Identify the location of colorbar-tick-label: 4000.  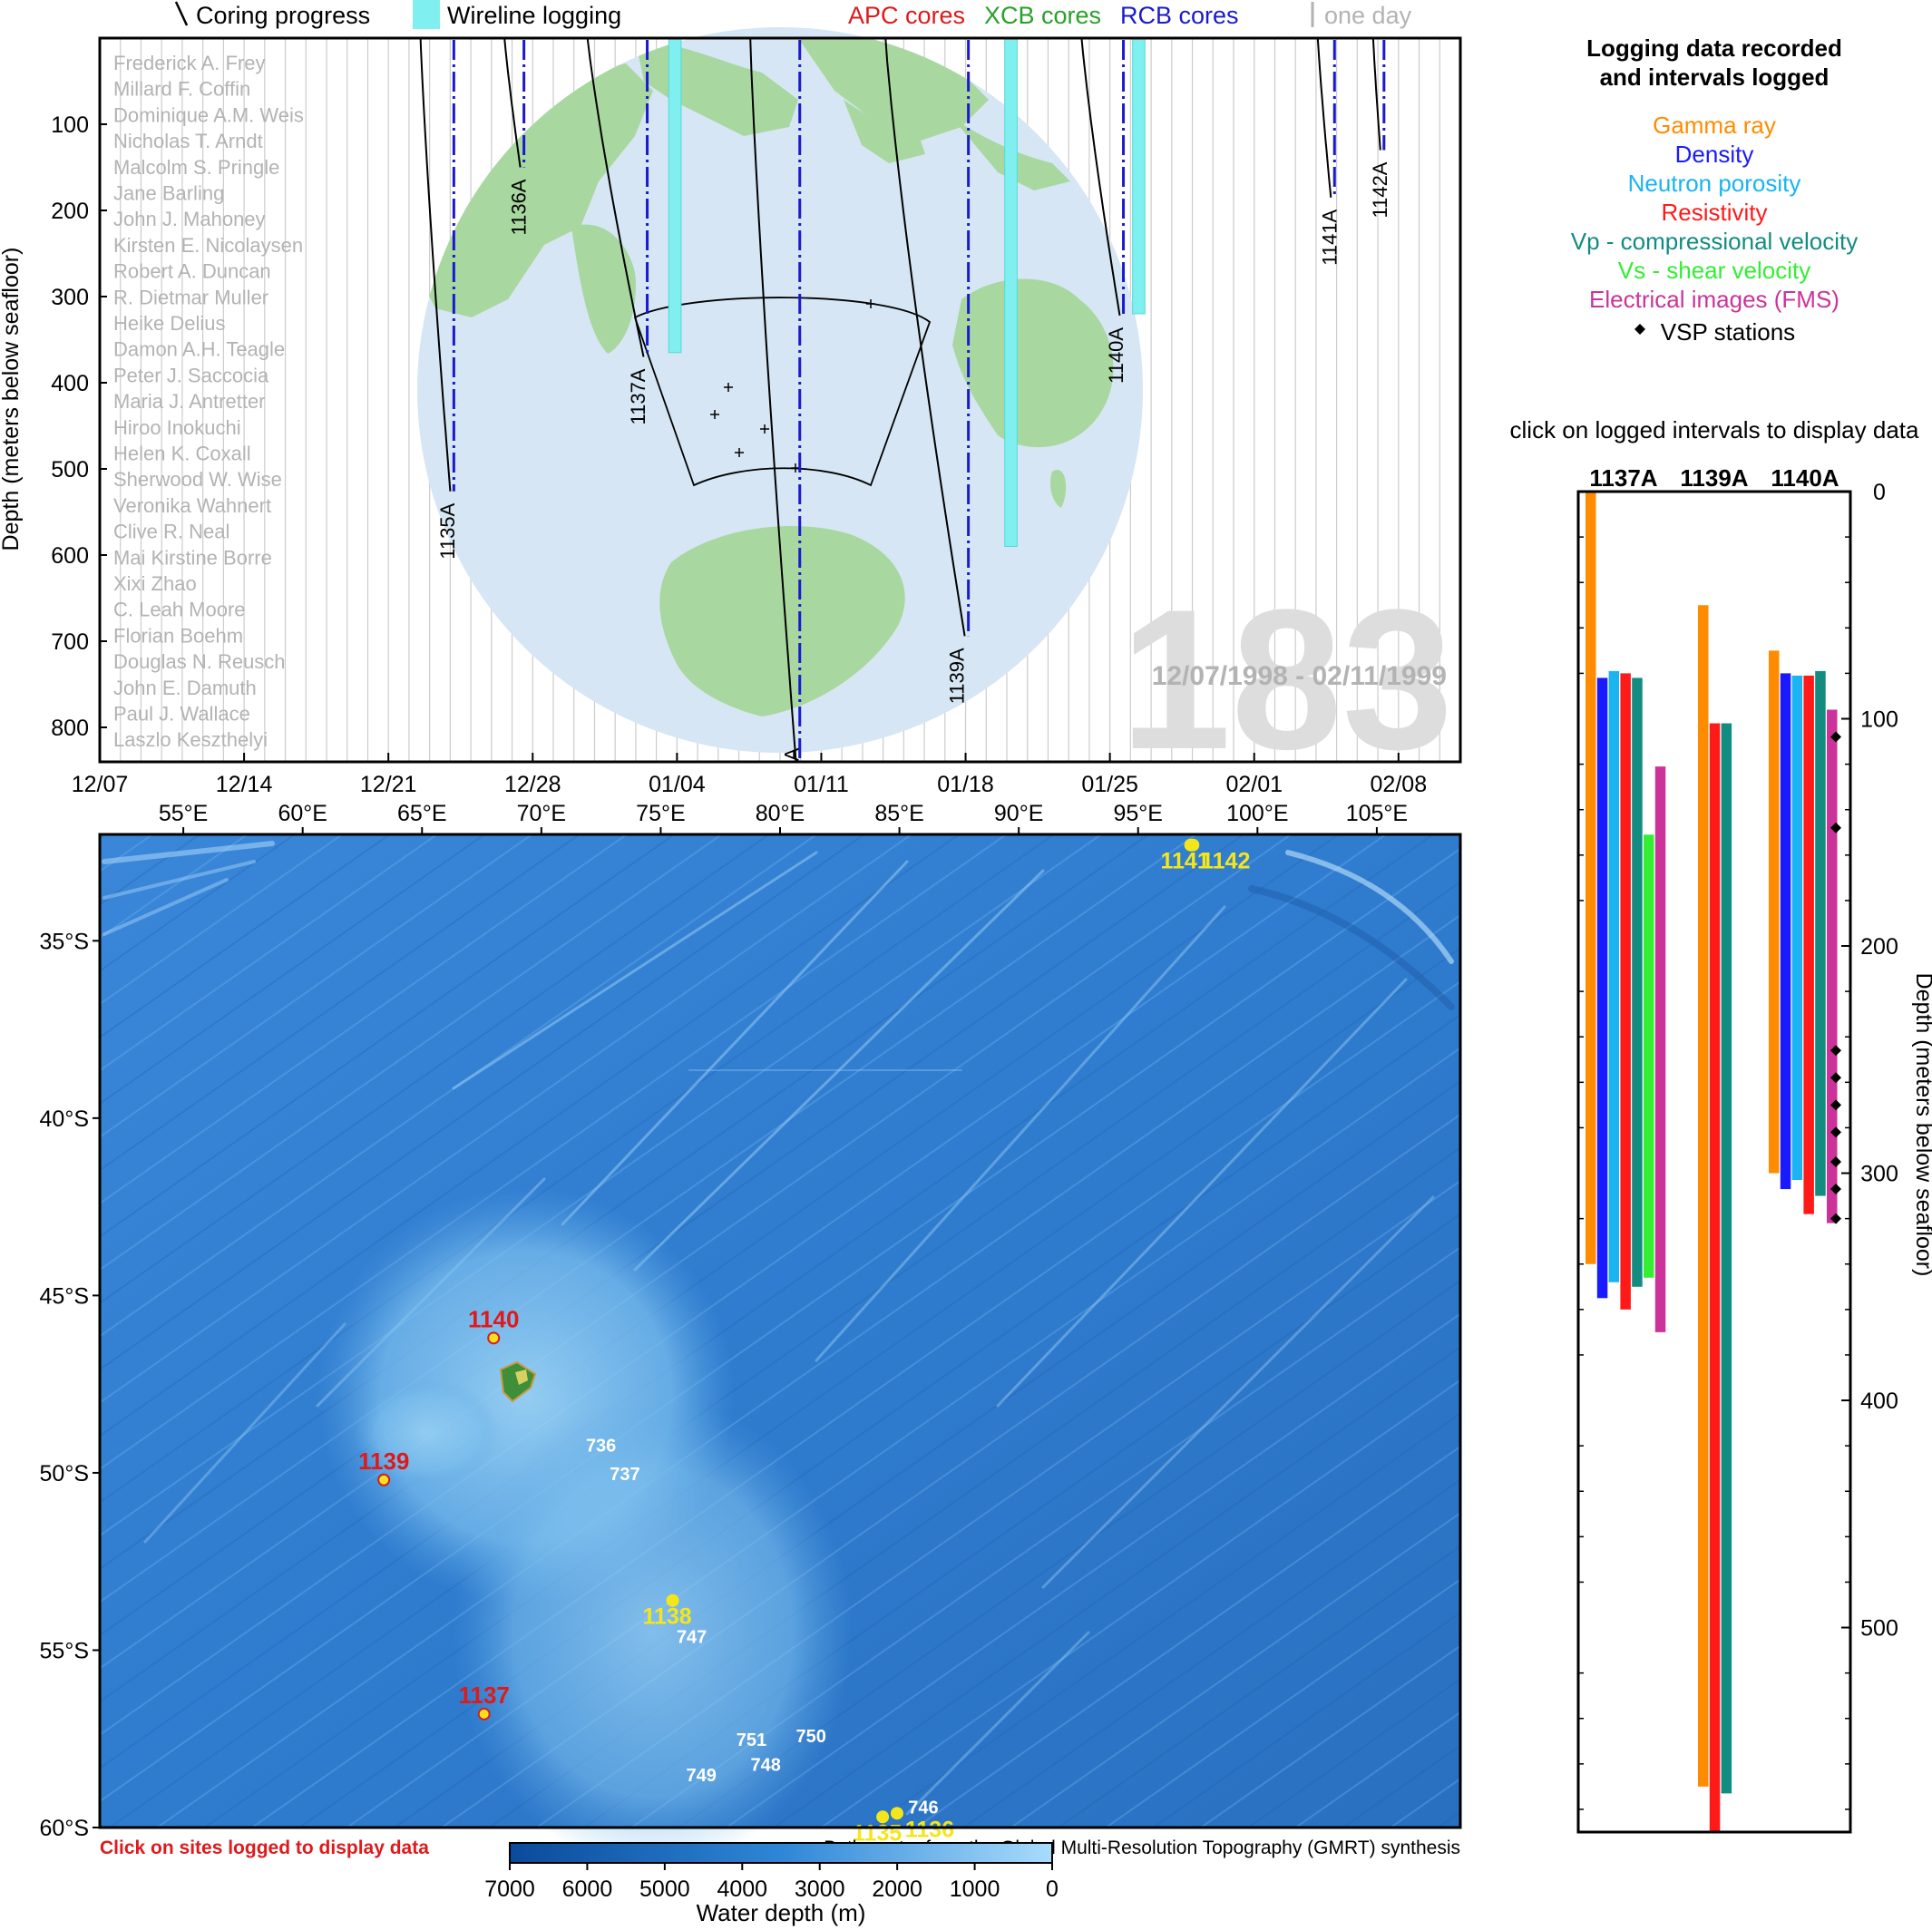
(742, 1889).